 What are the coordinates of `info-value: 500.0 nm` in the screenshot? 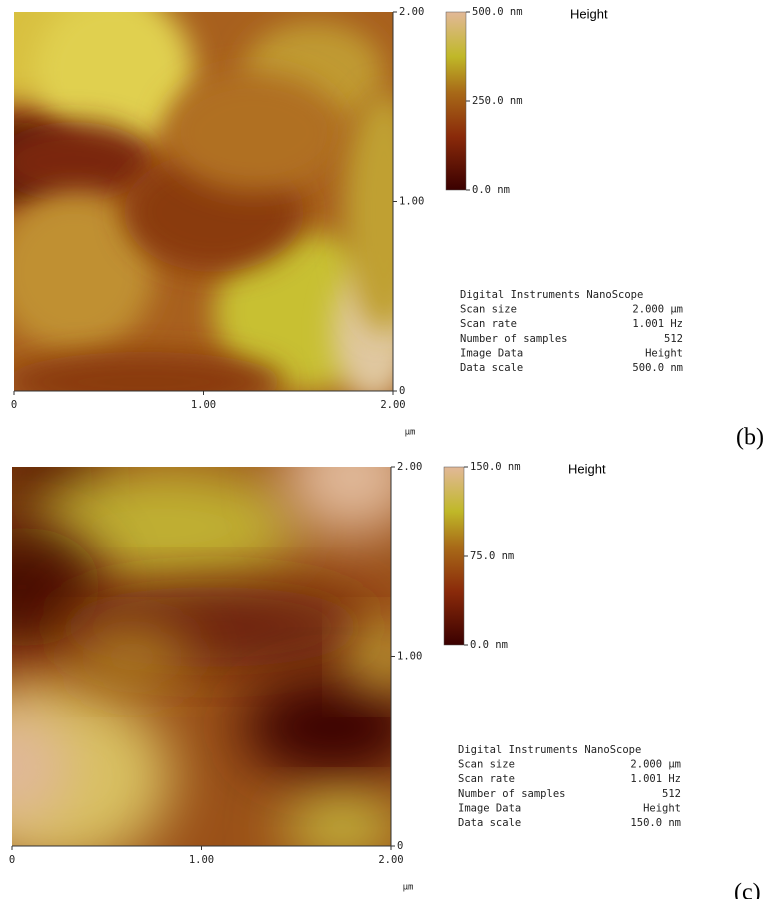 It's located at (657, 368).